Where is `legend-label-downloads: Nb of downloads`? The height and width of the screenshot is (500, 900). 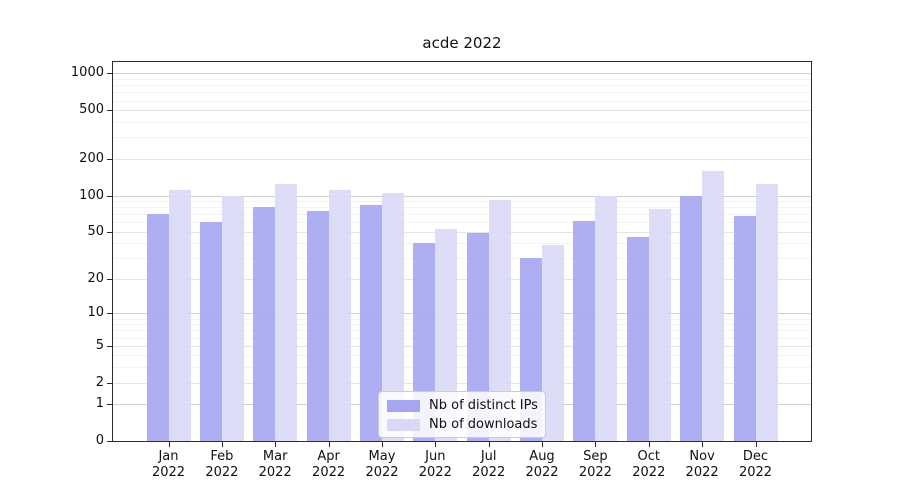 legend-label-downloads: Nb of downloads is located at coordinates (483, 424).